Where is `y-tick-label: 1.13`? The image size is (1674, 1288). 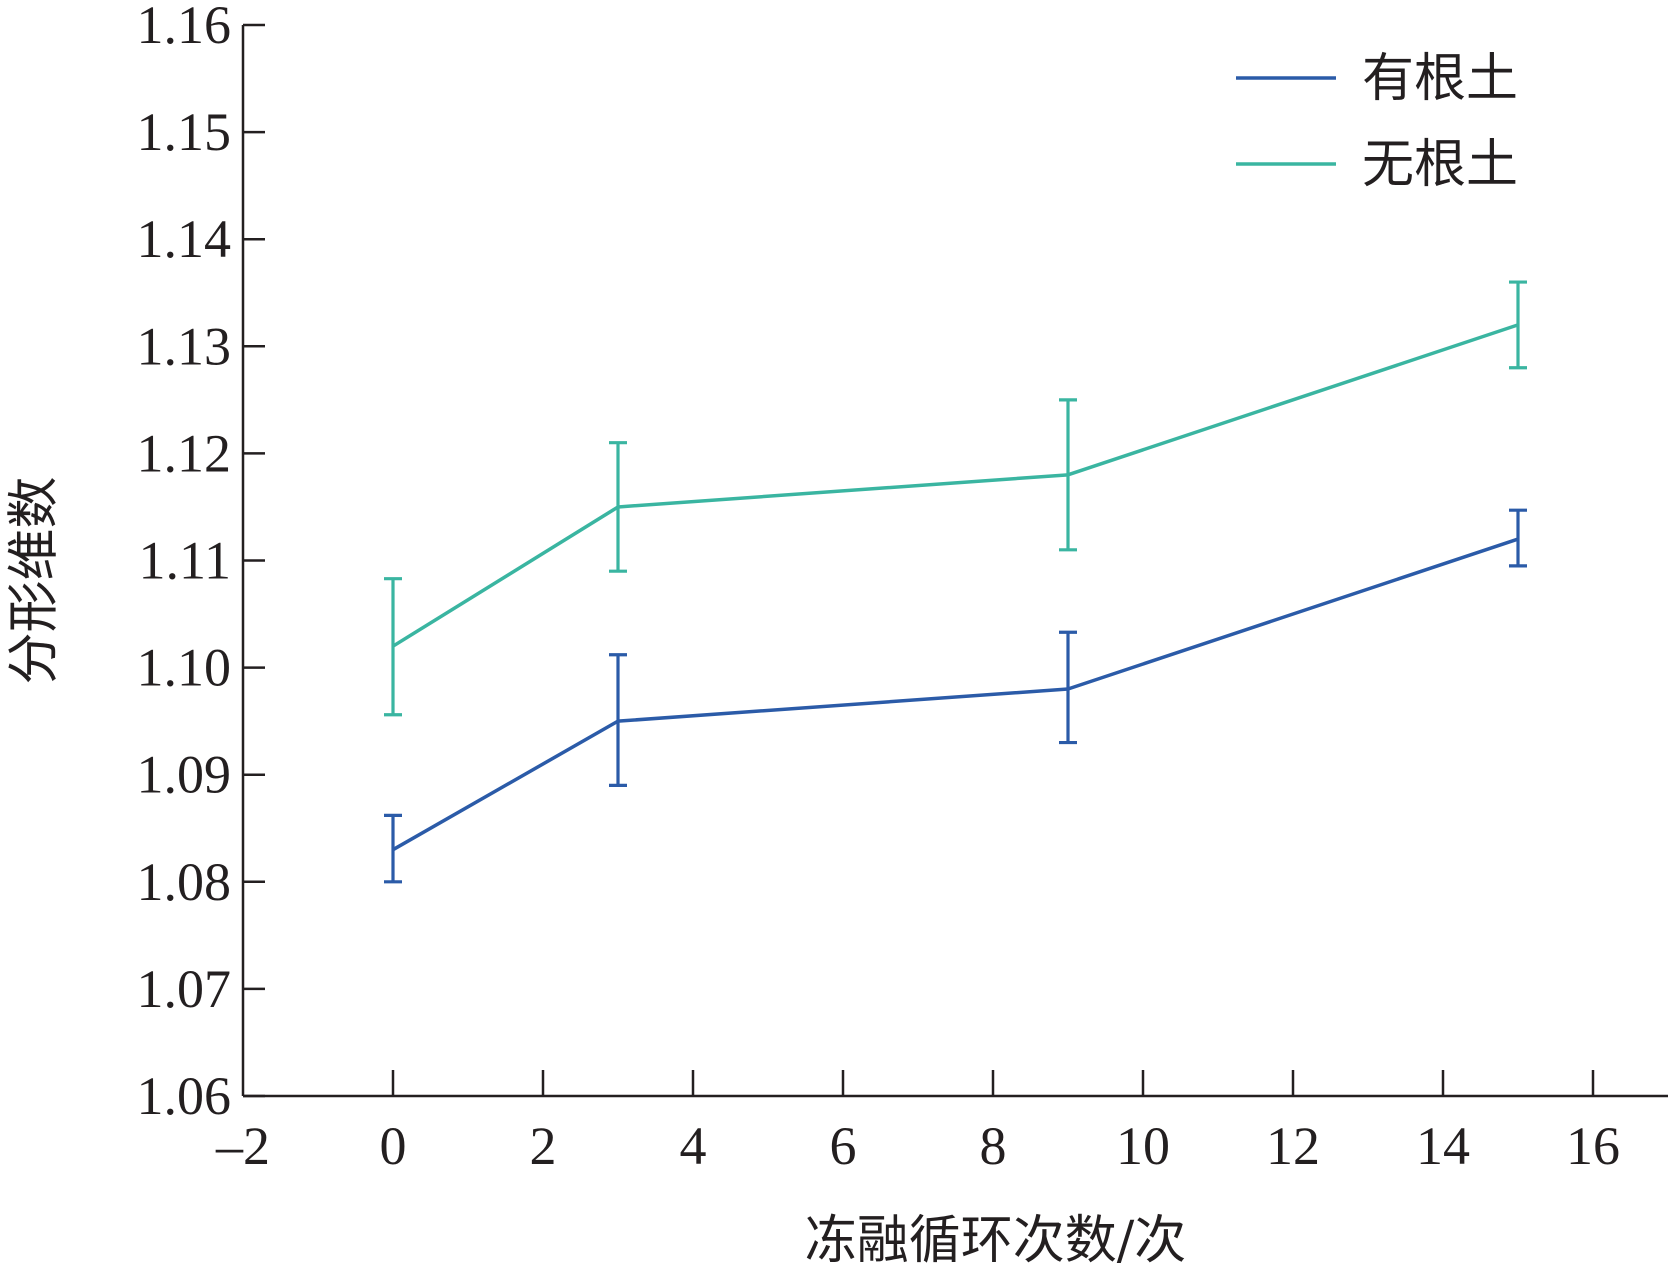 y-tick-label: 1.13 is located at coordinates (184, 346).